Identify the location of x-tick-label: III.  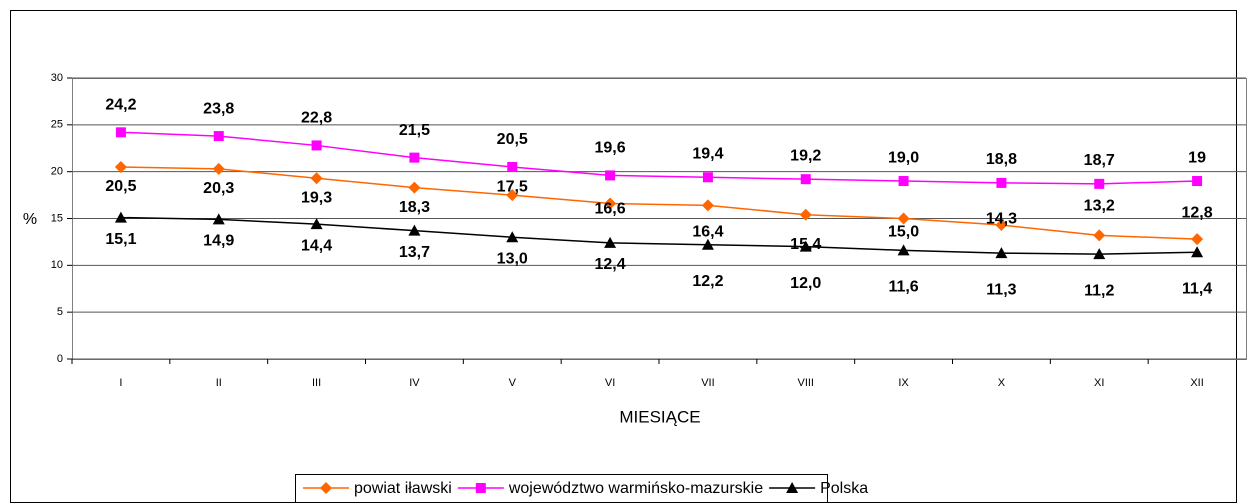
(316, 383).